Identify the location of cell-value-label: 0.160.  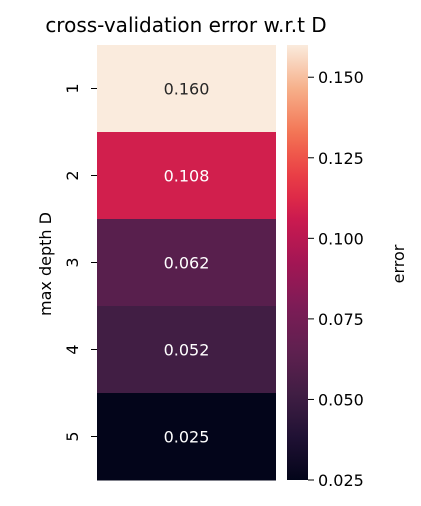
(187, 89).